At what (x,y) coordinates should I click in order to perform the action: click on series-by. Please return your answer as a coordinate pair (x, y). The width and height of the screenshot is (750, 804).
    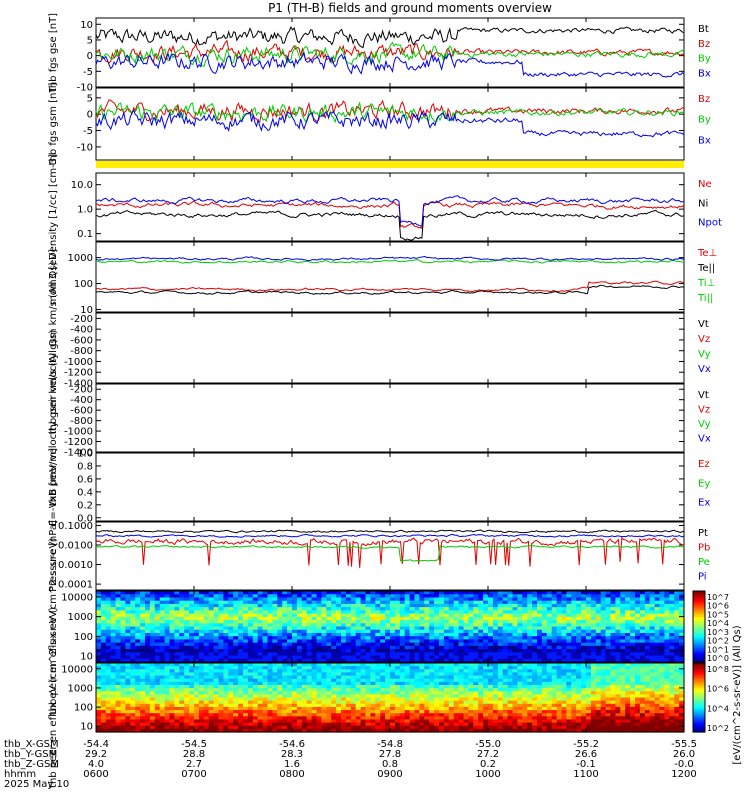
    Looking at the image, I should click on (390, 55).